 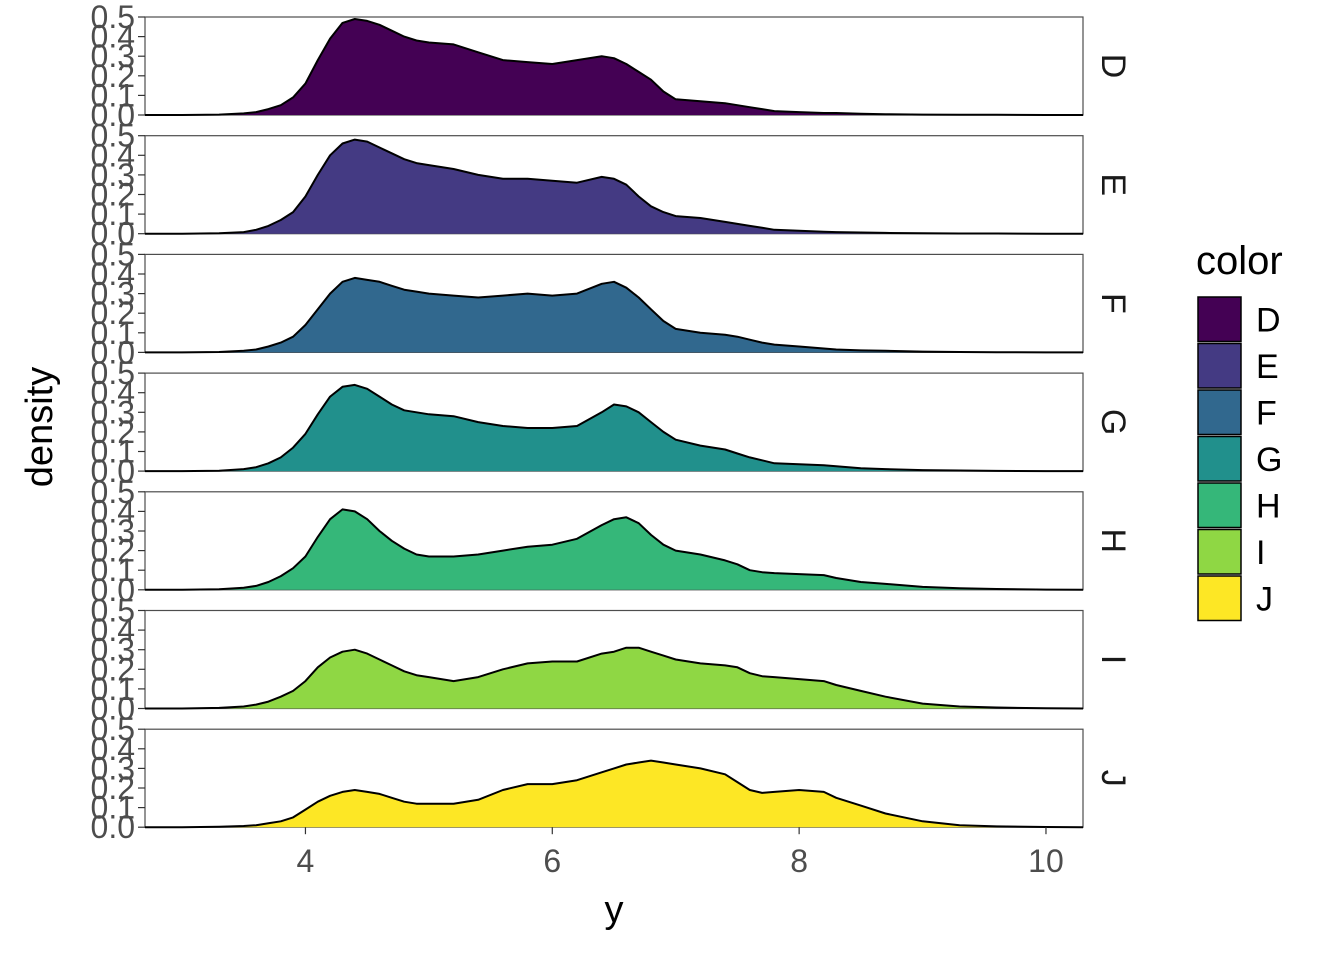 I want to click on x-tick-label-1: 6, so click(x=552, y=861).